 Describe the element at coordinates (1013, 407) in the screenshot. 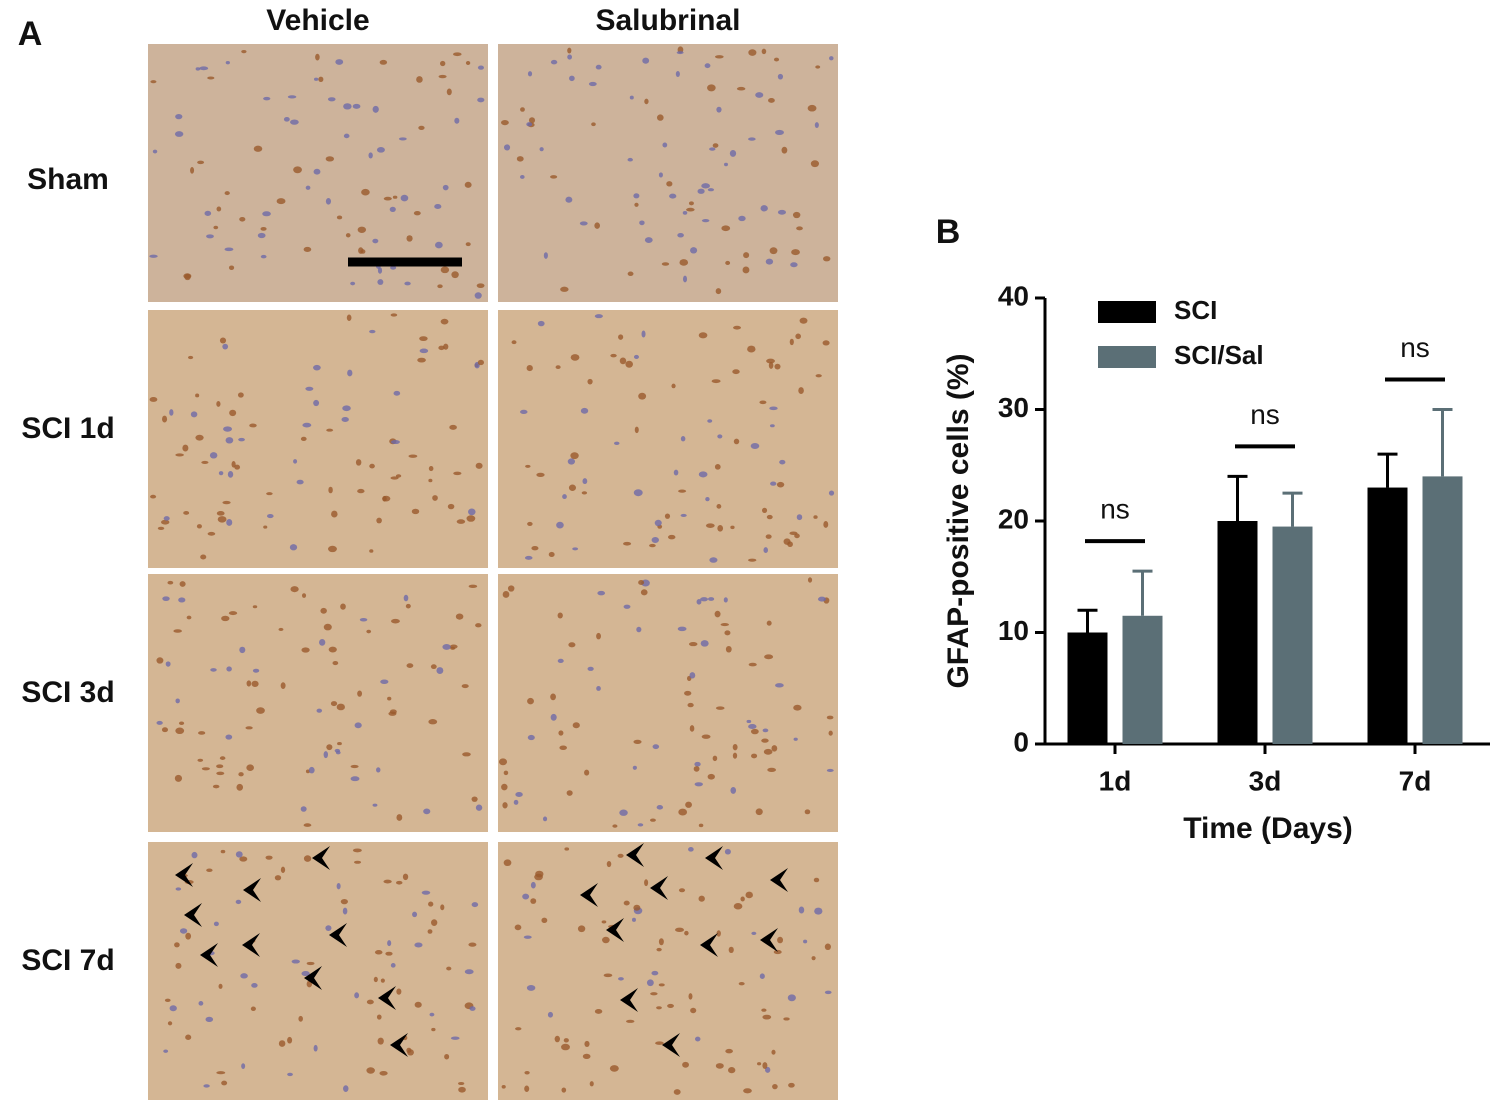

I see `y-tick-label: 30` at that location.